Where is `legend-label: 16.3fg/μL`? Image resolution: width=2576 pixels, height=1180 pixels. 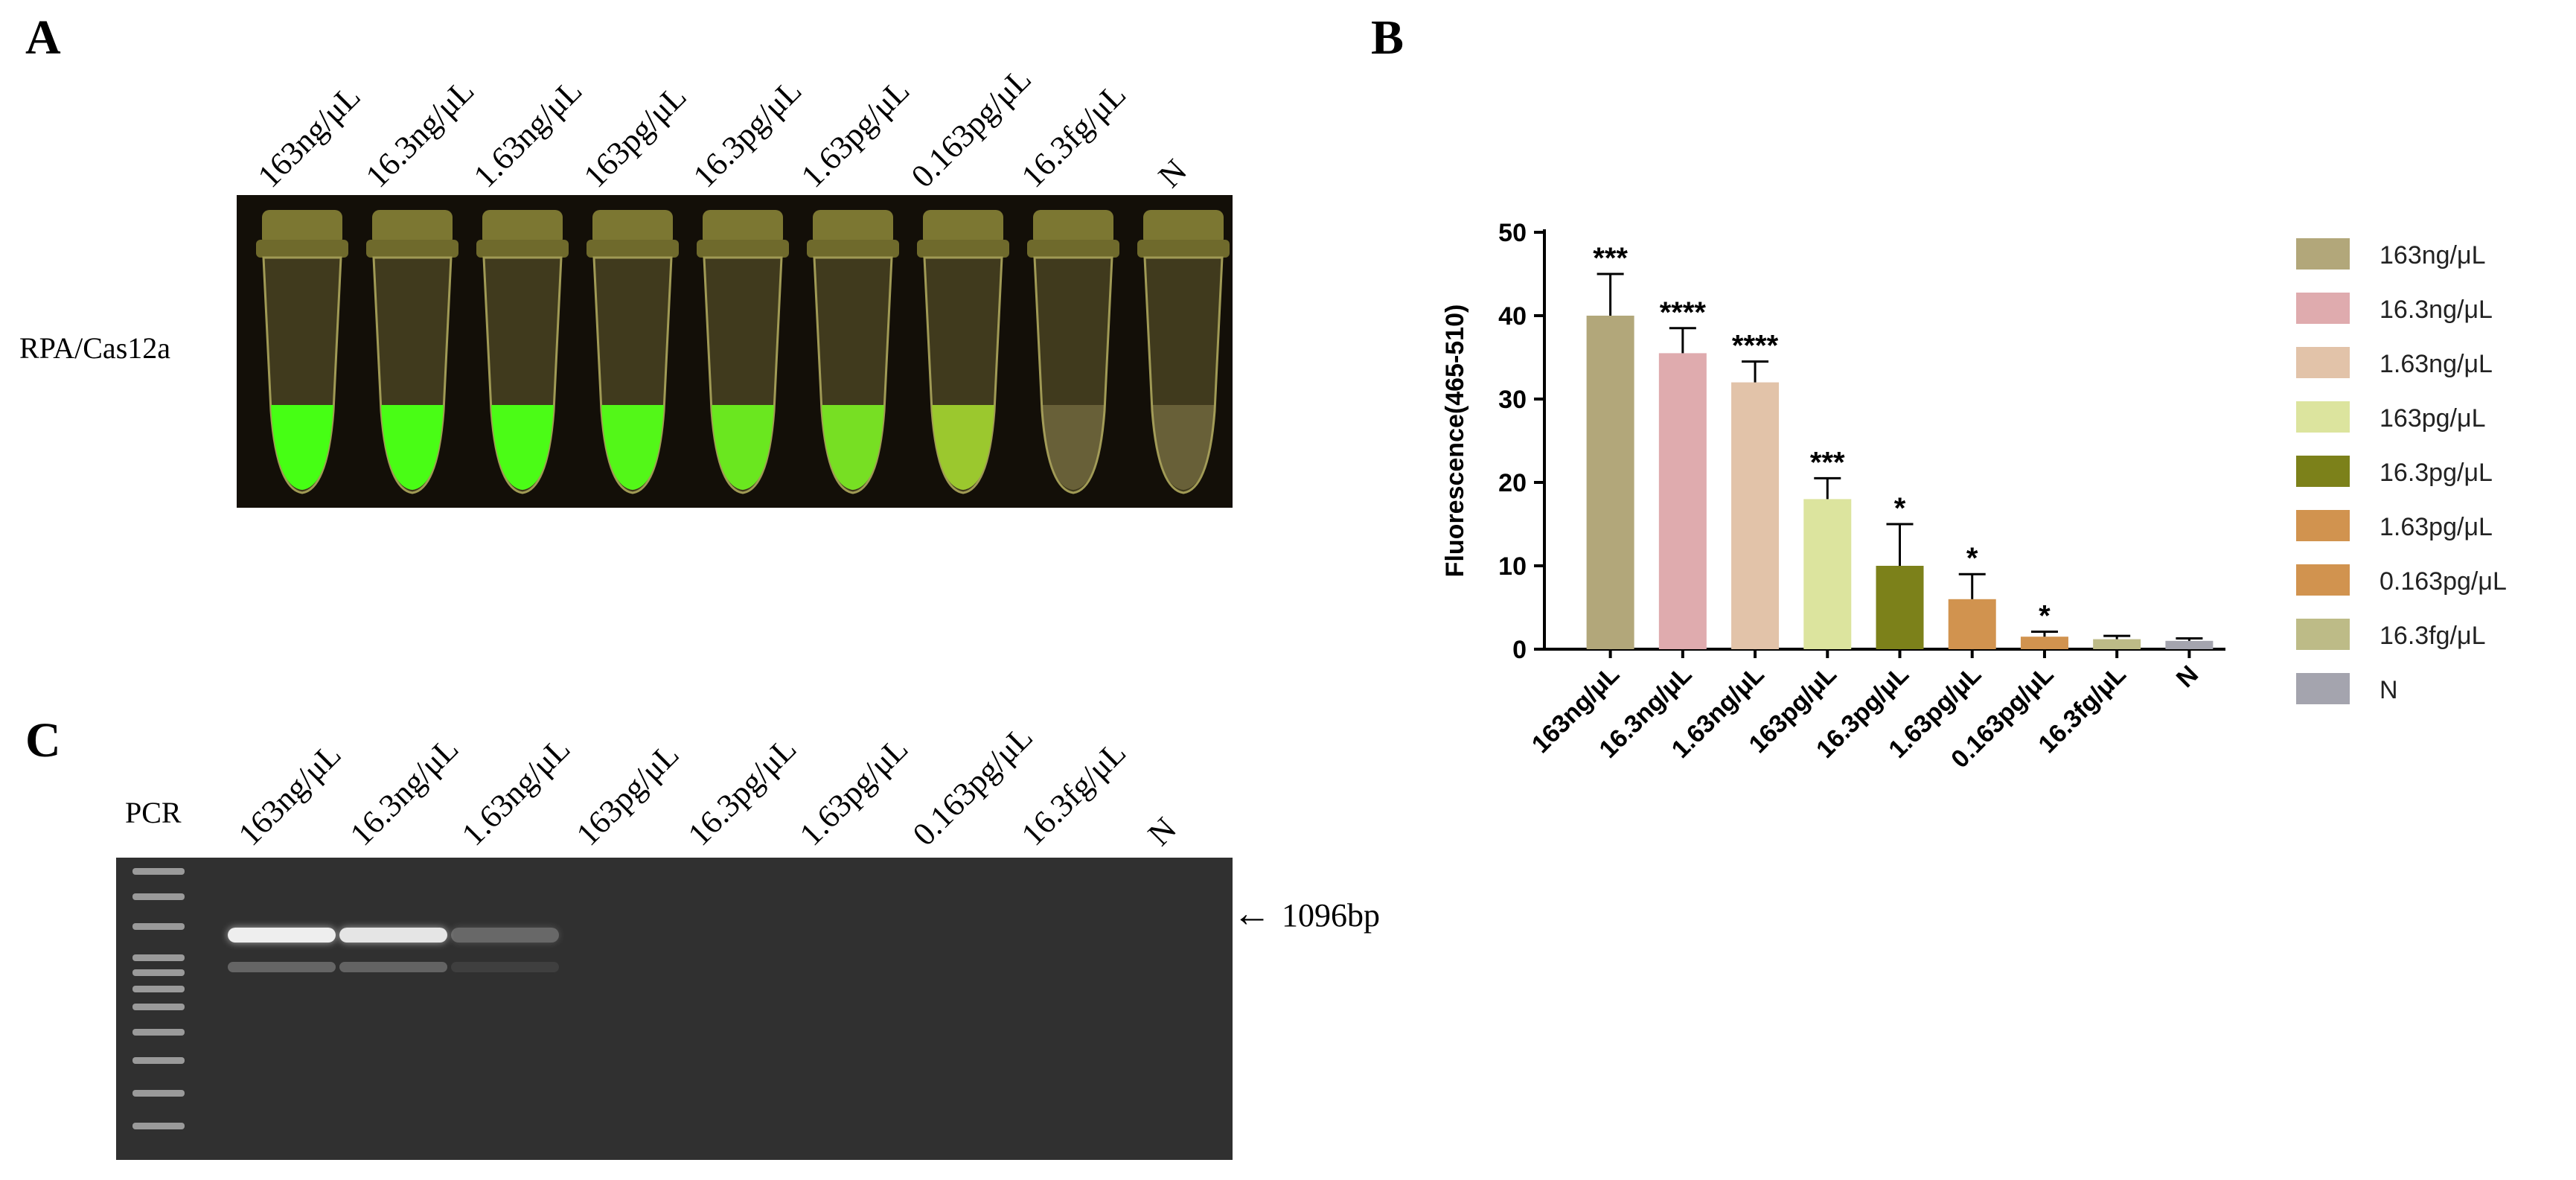 legend-label: 16.3fg/μL is located at coordinates (2432, 636).